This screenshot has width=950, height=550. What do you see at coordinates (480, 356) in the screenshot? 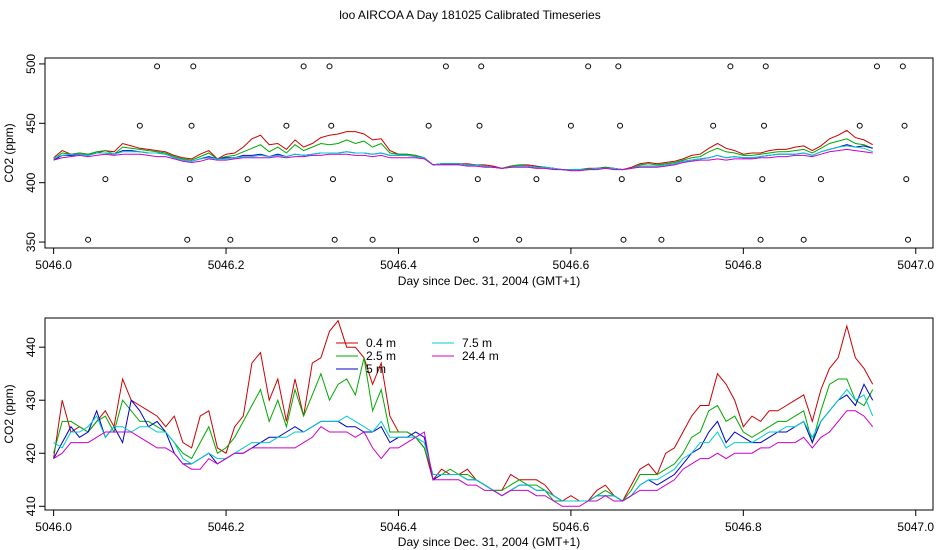
I see `legend-label: 24.4 m` at bounding box center [480, 356].